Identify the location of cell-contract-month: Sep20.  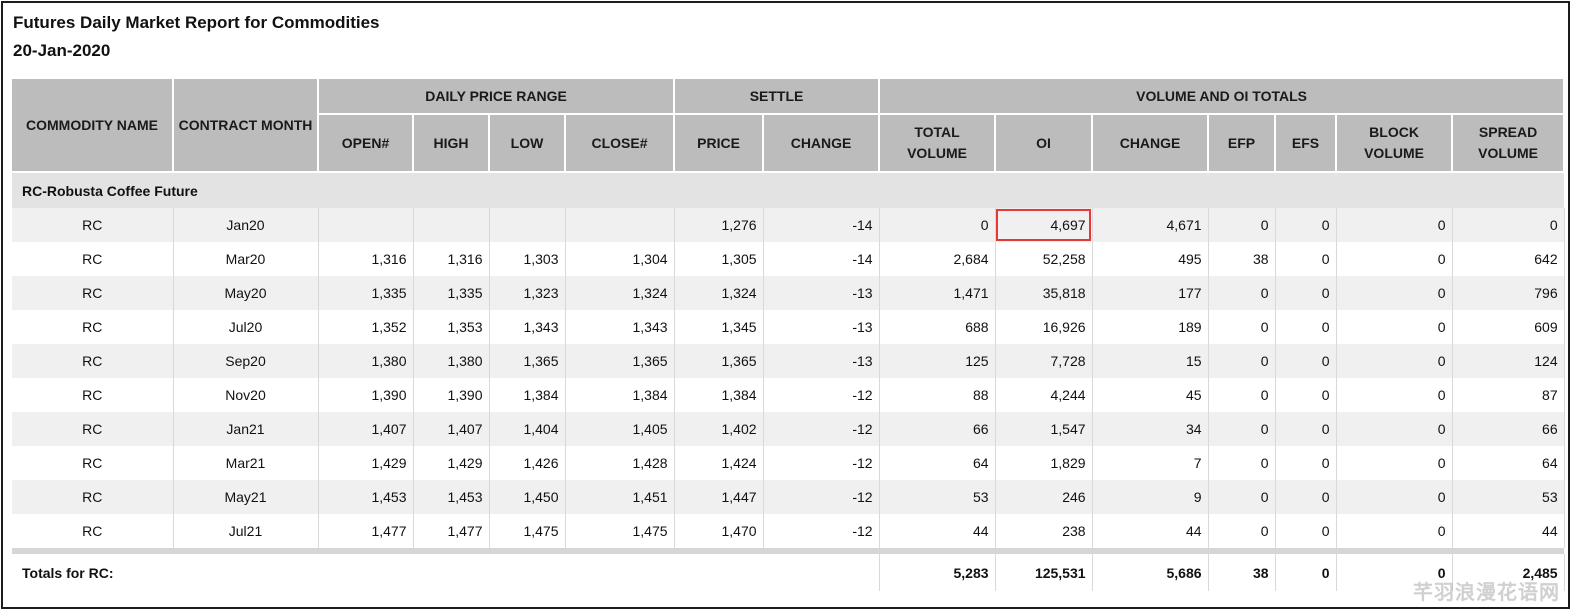
(246, 361).